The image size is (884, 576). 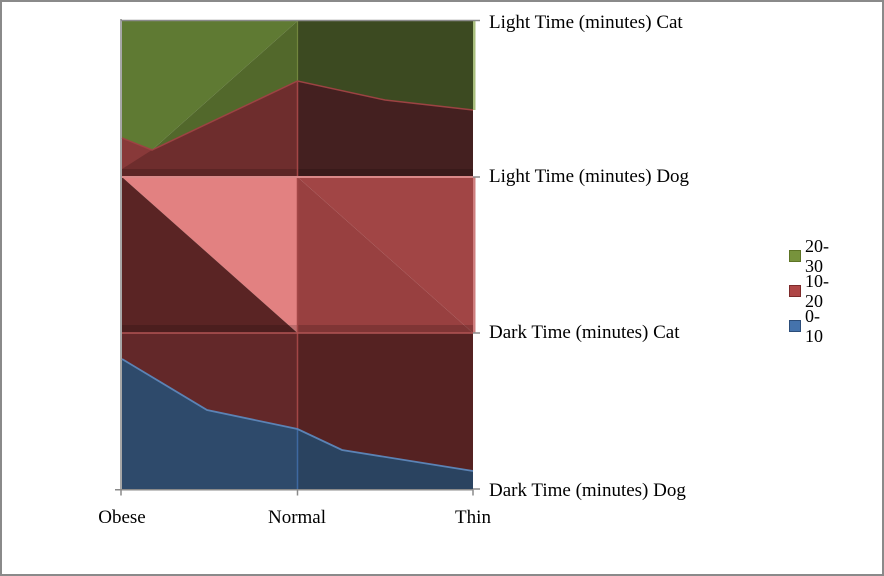 I want to click on facet-topleft-red-wedge, so click(x=137, y=153).